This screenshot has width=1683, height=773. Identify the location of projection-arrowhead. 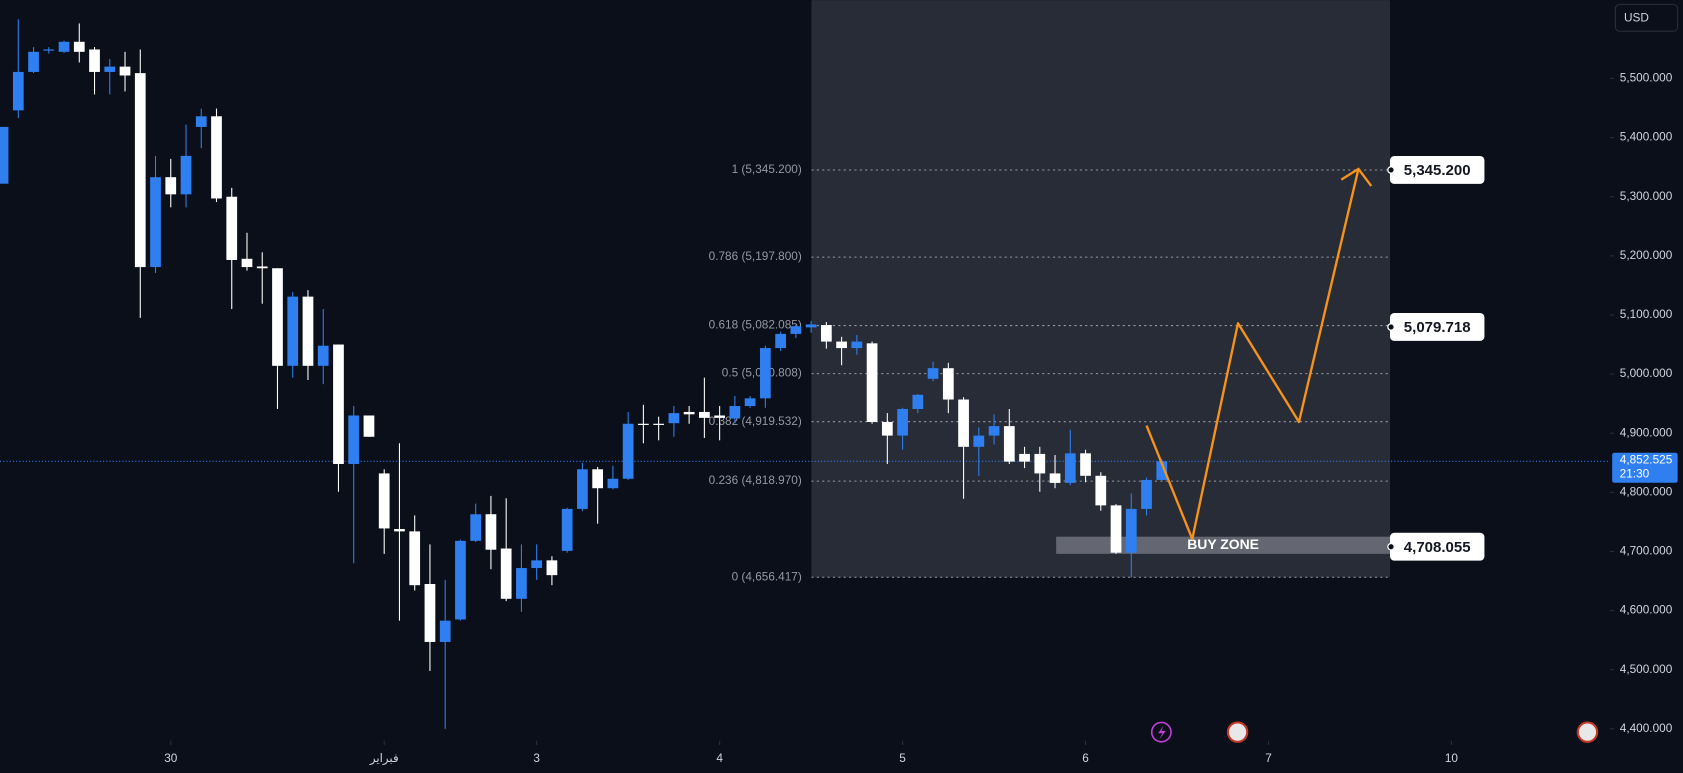
(1356, 177).